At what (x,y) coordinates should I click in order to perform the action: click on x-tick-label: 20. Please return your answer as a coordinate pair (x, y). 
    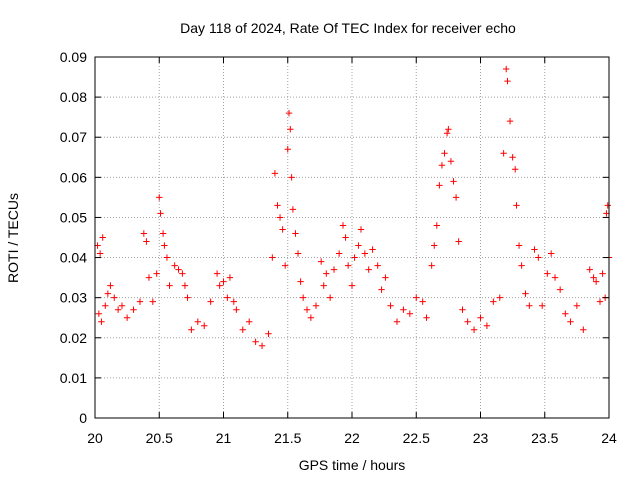
    Looking at the image, I should click on (95, 438).